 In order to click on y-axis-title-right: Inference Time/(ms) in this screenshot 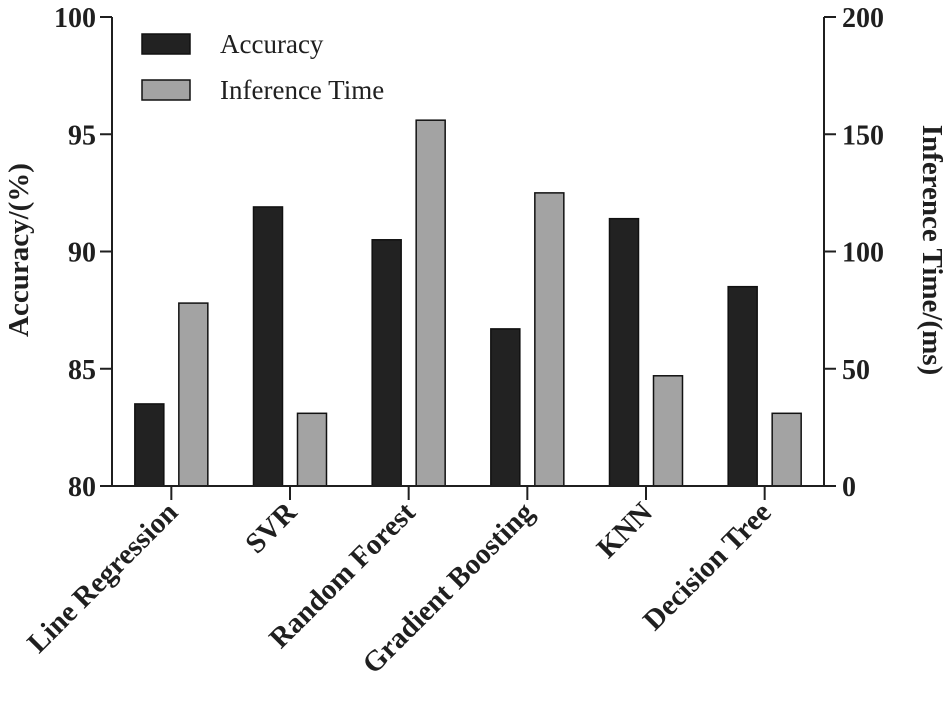, I will do `click(932, 250)`.